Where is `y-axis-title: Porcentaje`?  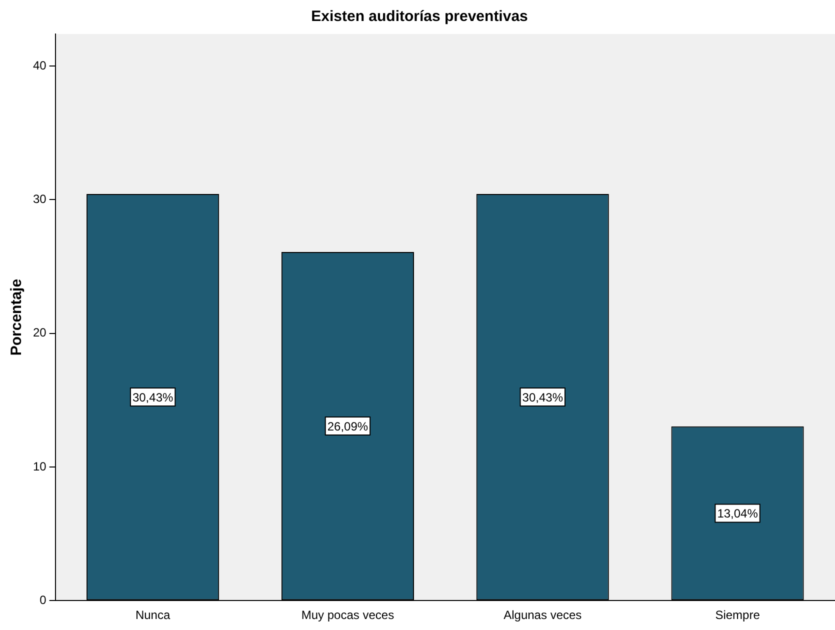
y-axis-title: Porcentaje is located at coordinates (17, 317).